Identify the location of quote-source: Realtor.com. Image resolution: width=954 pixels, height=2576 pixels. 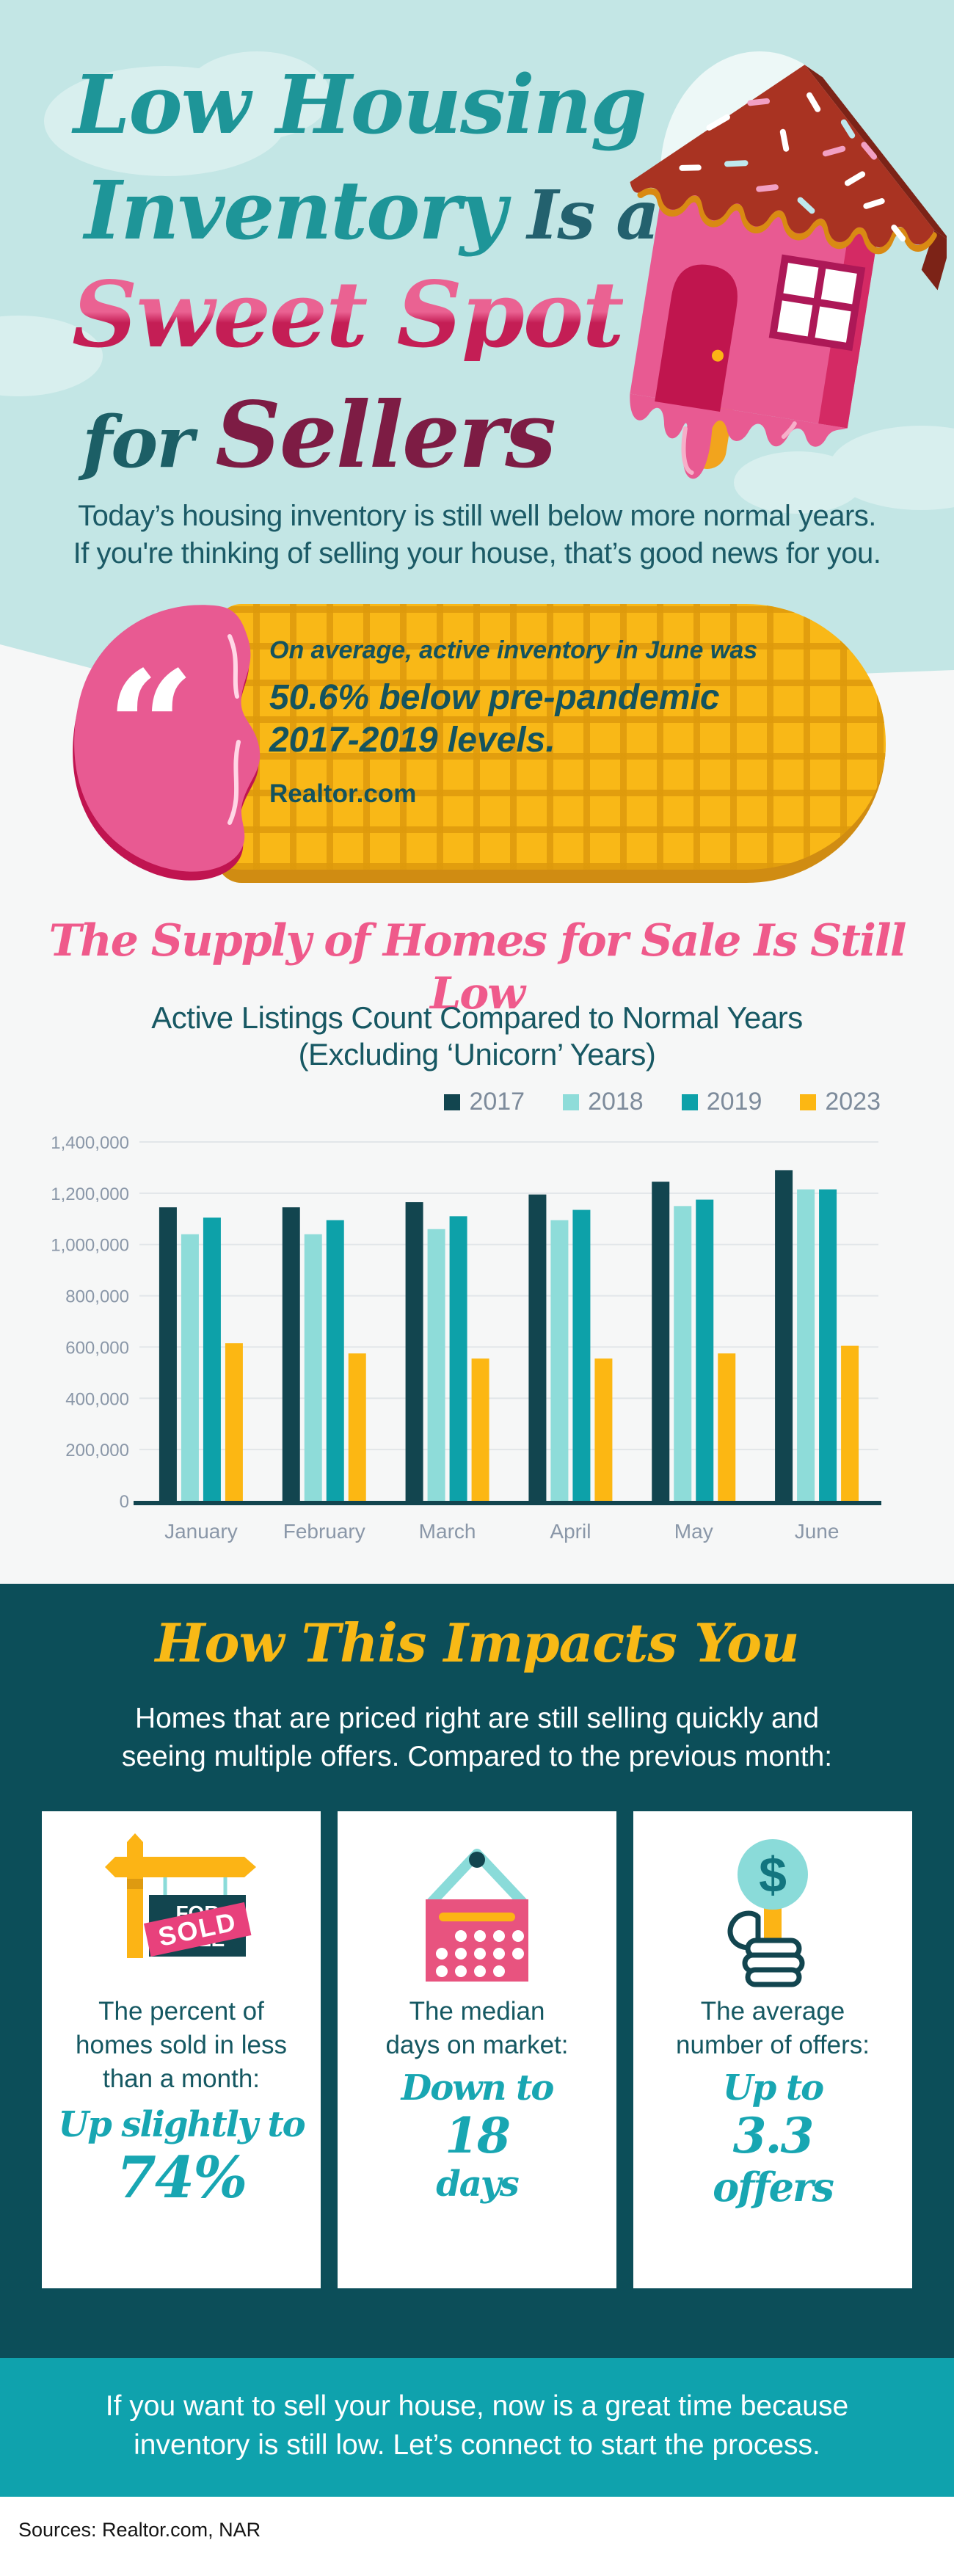
(343, 793).